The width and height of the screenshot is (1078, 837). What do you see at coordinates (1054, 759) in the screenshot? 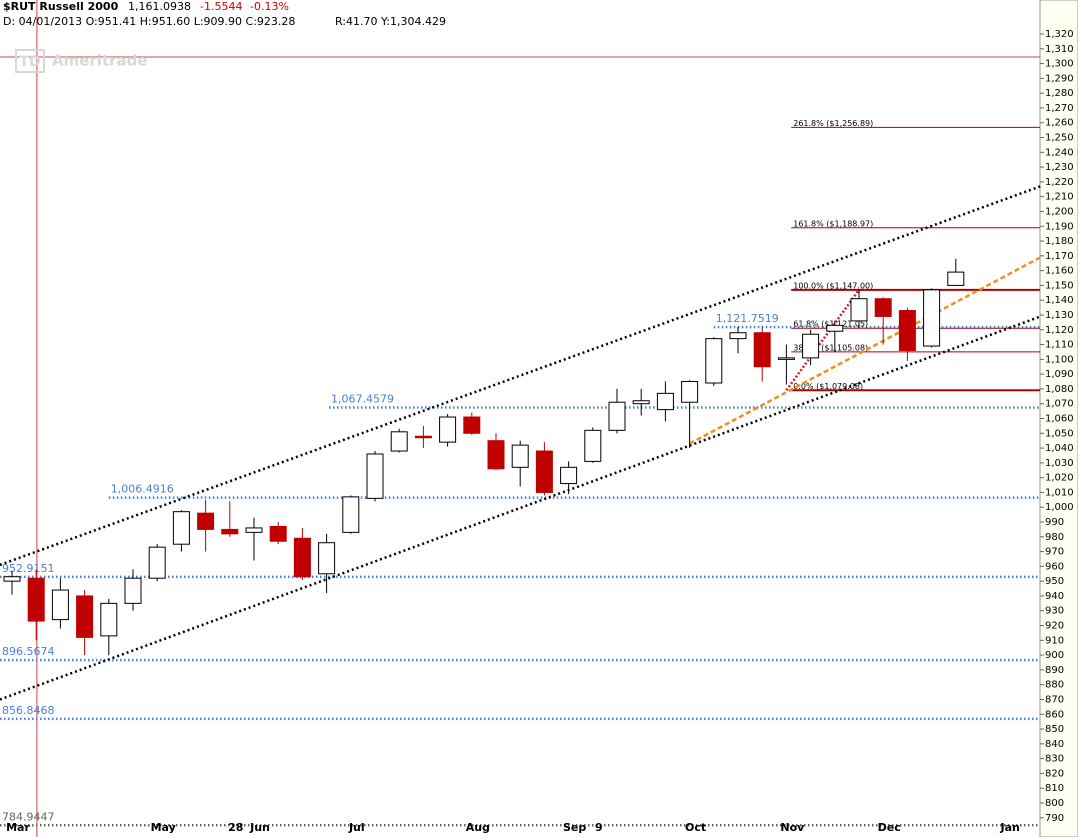
I see `y-tick-label: 830` at bounding box center [1054, 759].